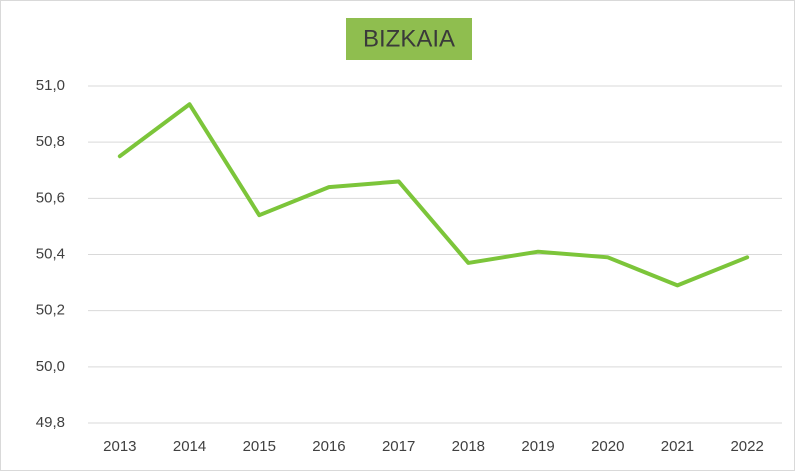  Describe the element at coordinates (50, 253) in the screenshot. I see `y-tick-label: 50,4` at that location.